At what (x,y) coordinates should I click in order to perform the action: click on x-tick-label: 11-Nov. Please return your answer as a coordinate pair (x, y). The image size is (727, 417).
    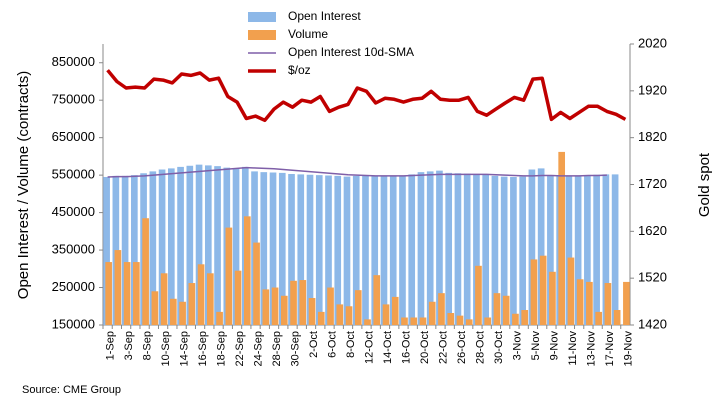
    Looking at the image, I should click on (573, 348).